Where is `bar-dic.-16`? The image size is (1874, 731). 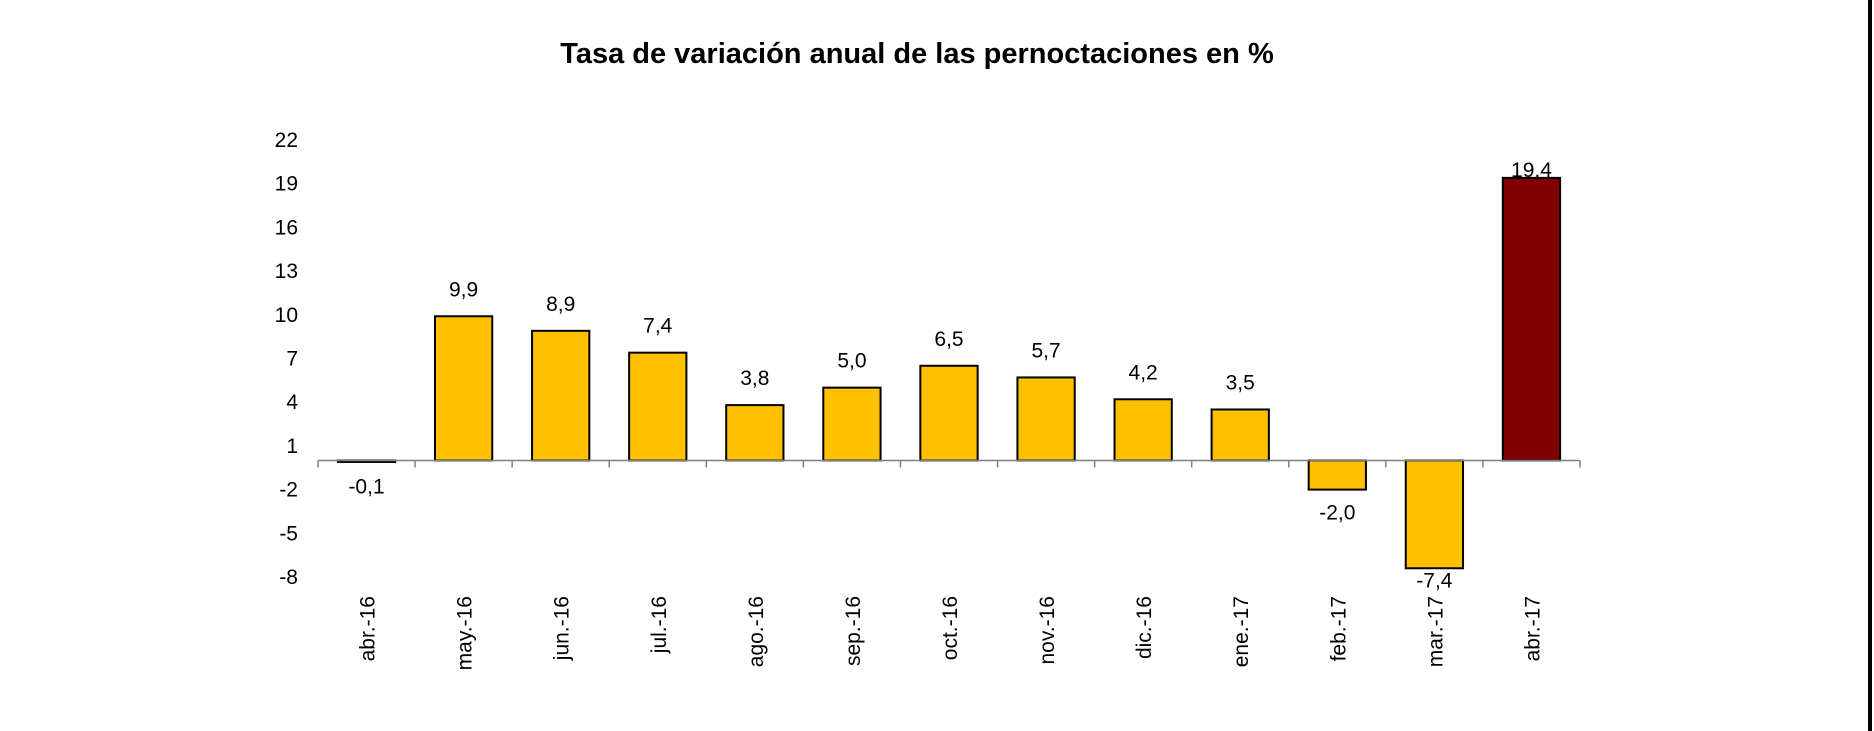
bar-dic.-16 is located at coordinates (1143, 430).